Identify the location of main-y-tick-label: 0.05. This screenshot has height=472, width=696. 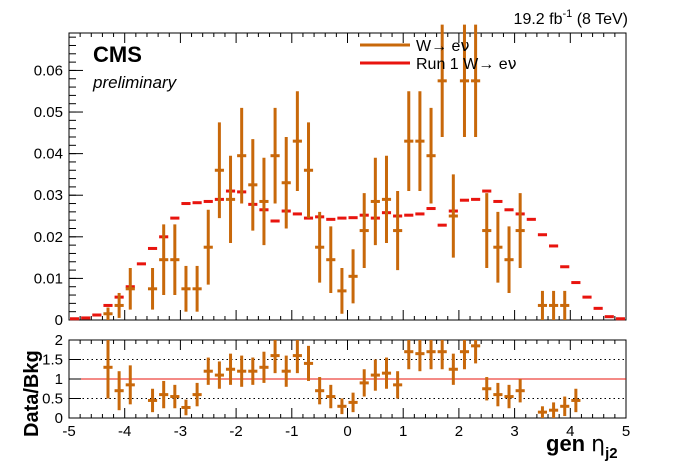
(48, 112).